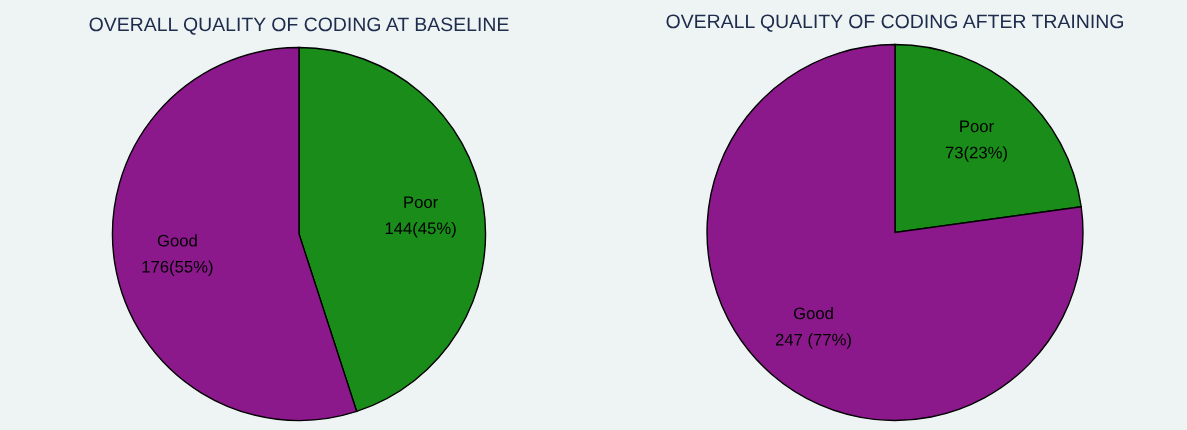 Image resolution: width=1187 pixels, height=430 pixels. What do you see at coordinates (177, 268) in the screenshot?
I see `data-label: 176(55%)` at bounding box center [177, 268].